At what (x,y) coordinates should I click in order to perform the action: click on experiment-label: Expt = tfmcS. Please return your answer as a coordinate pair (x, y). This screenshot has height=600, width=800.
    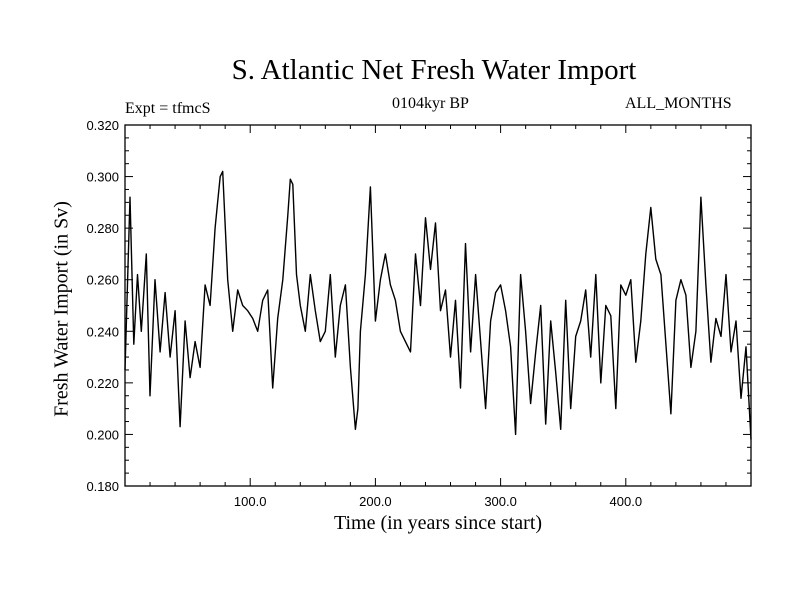
    Looking at the image, I should click on (168, 108).